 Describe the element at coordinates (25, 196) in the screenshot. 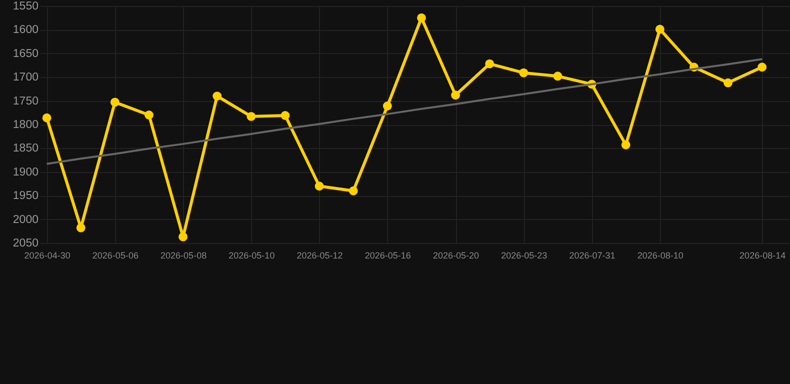

I see `y-tick-label: 1950` at that location.